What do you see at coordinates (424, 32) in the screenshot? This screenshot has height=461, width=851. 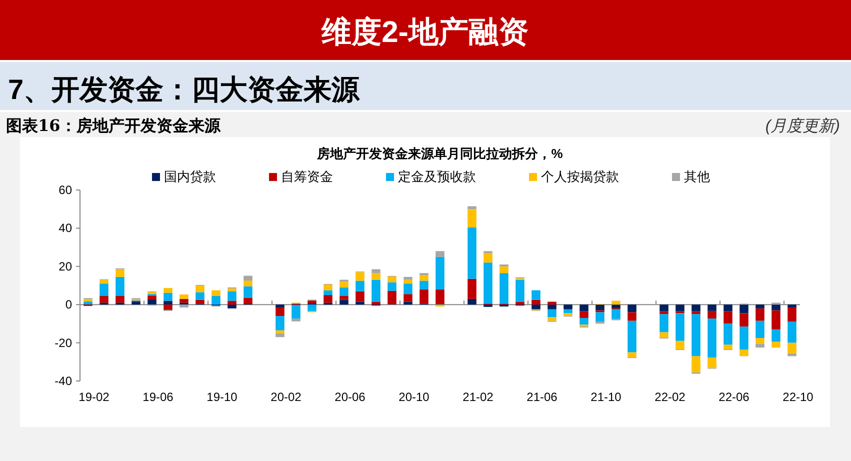 I see `text: 维度2-地产融资` at bounding box center [424, 32].